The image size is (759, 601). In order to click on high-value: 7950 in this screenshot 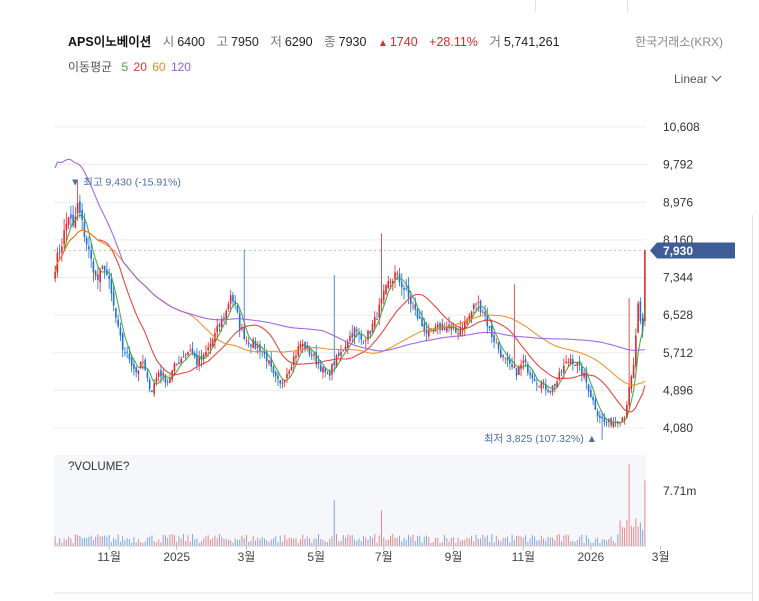, I will do `click(245, 42)`.